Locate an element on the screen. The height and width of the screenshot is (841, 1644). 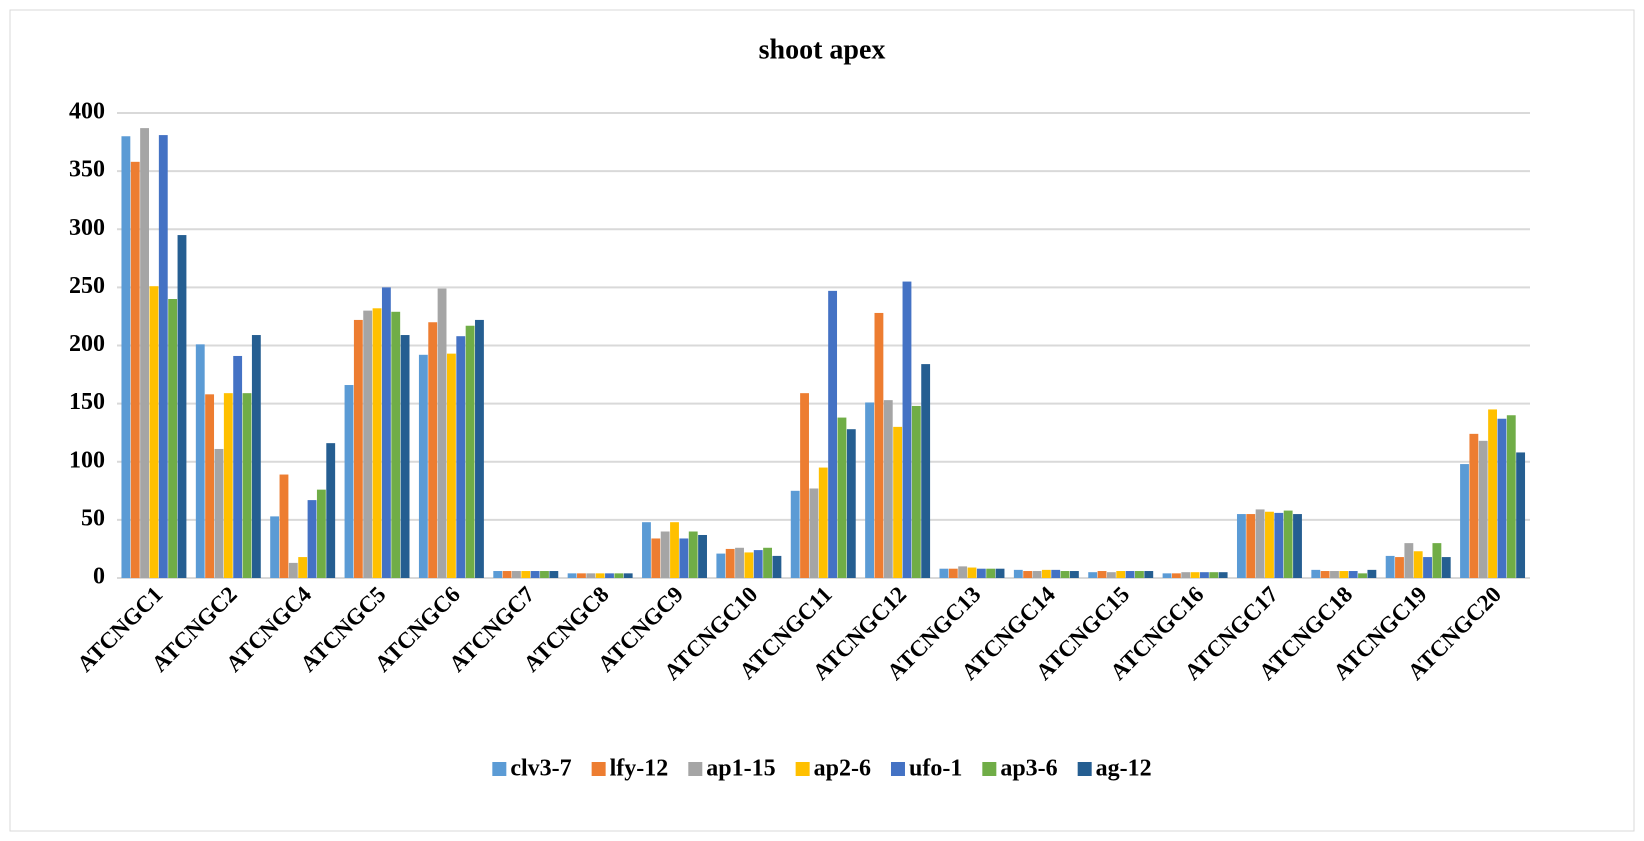
legend-label: ap1-15 is located at coordinates (740, 769).